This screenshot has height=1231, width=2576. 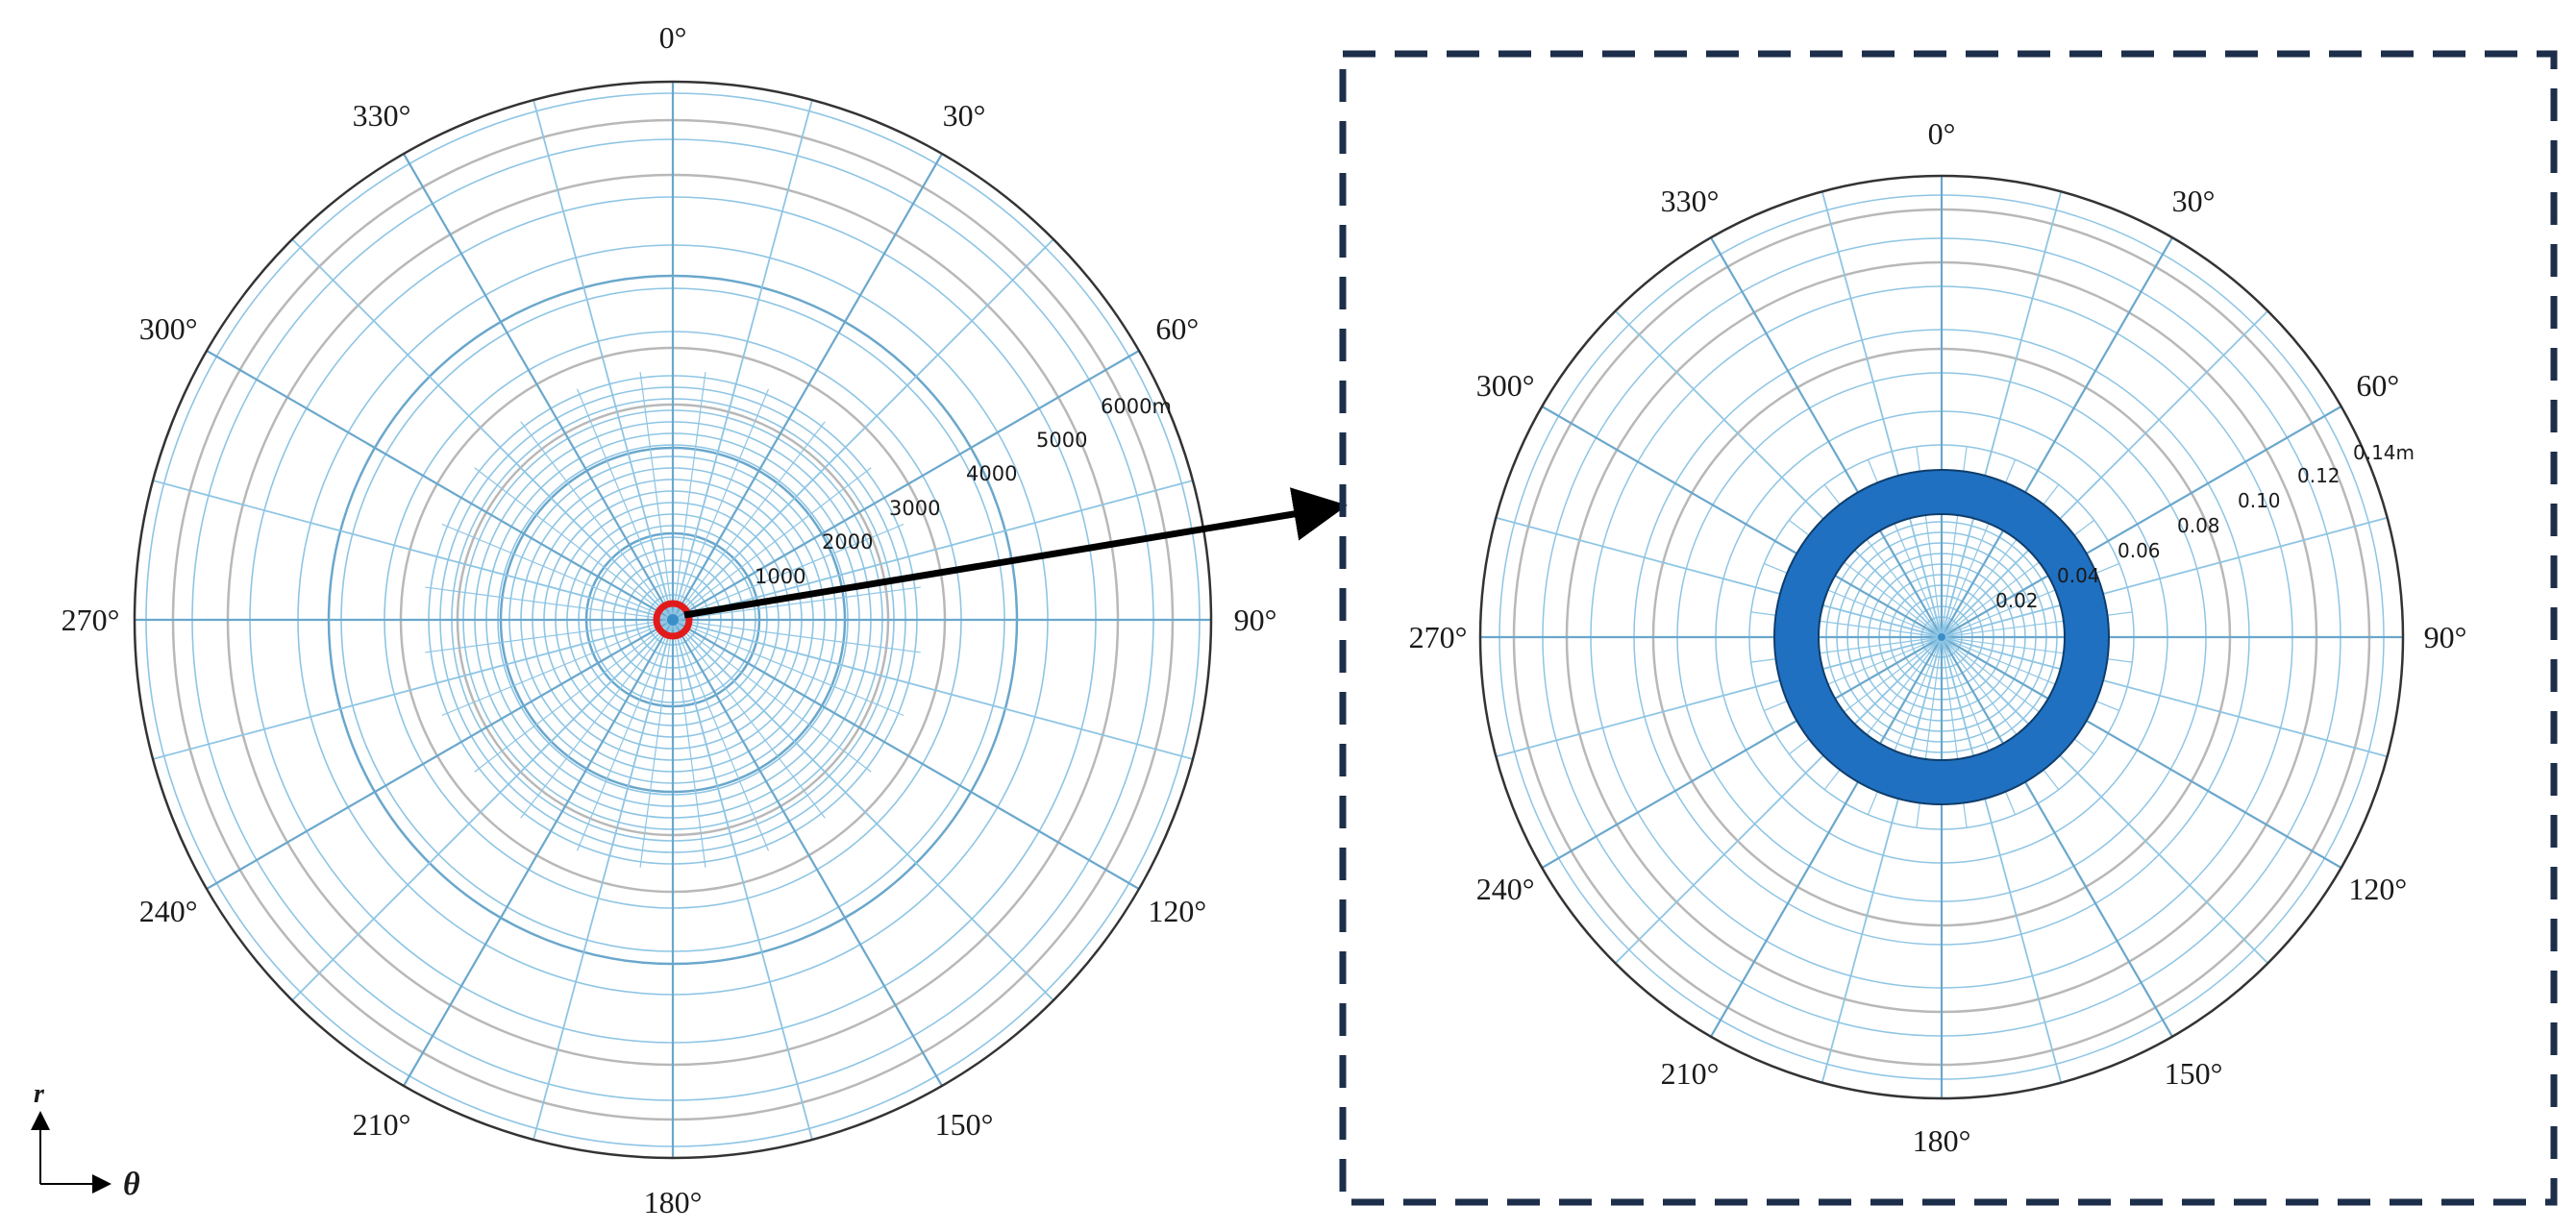 I want to click on radial-label: 0.08, so click(x=2198, y=525).